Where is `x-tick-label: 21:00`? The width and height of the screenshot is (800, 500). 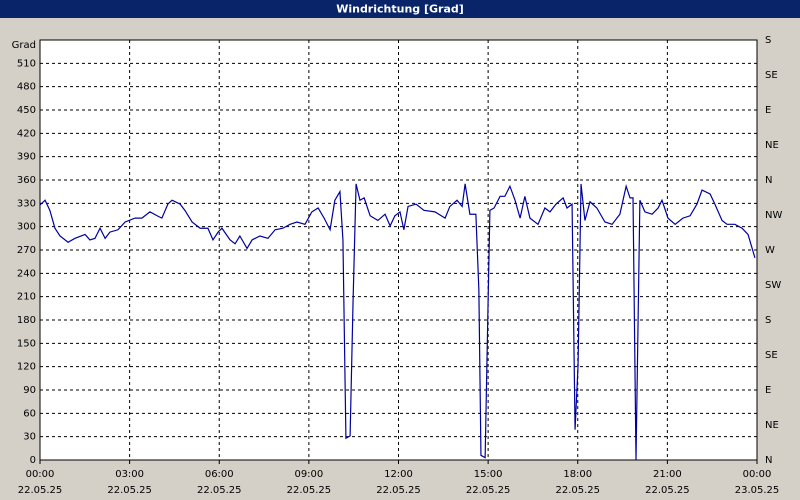 x-tick-label: 21:00 is located at coordinates (667, 474).